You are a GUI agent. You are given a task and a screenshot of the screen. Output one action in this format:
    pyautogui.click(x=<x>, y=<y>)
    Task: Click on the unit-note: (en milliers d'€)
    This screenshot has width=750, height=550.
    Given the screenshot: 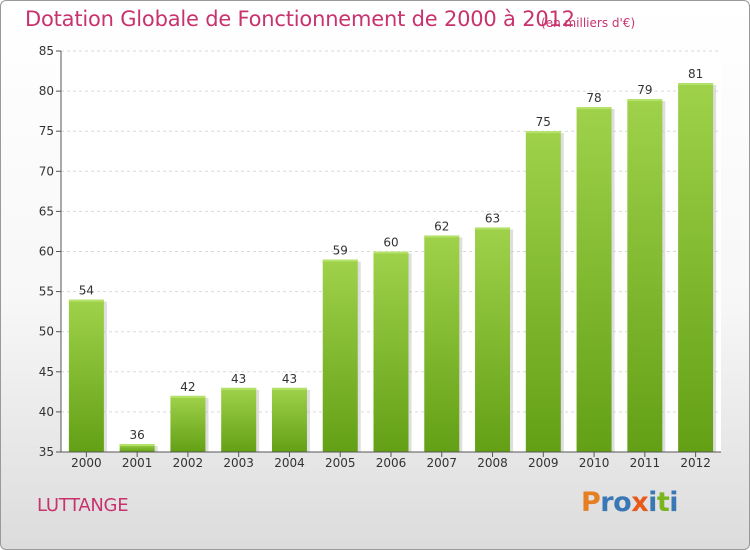 What is the action you would take?
    pyautogui.click(x=588, y=23)
    